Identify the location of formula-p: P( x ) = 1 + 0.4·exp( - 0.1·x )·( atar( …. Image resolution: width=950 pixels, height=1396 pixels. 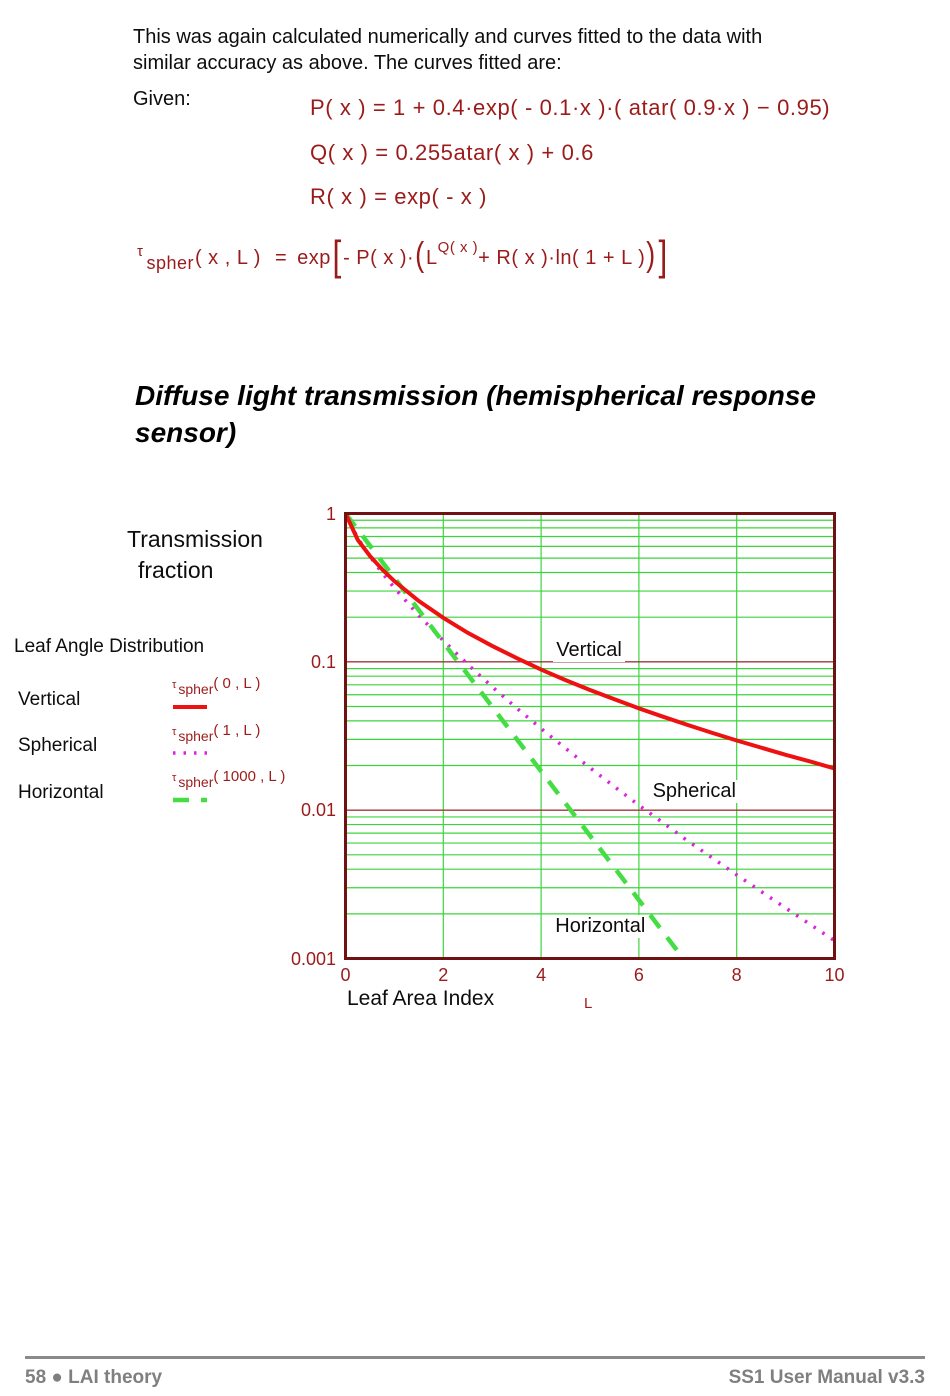
(570, 107).